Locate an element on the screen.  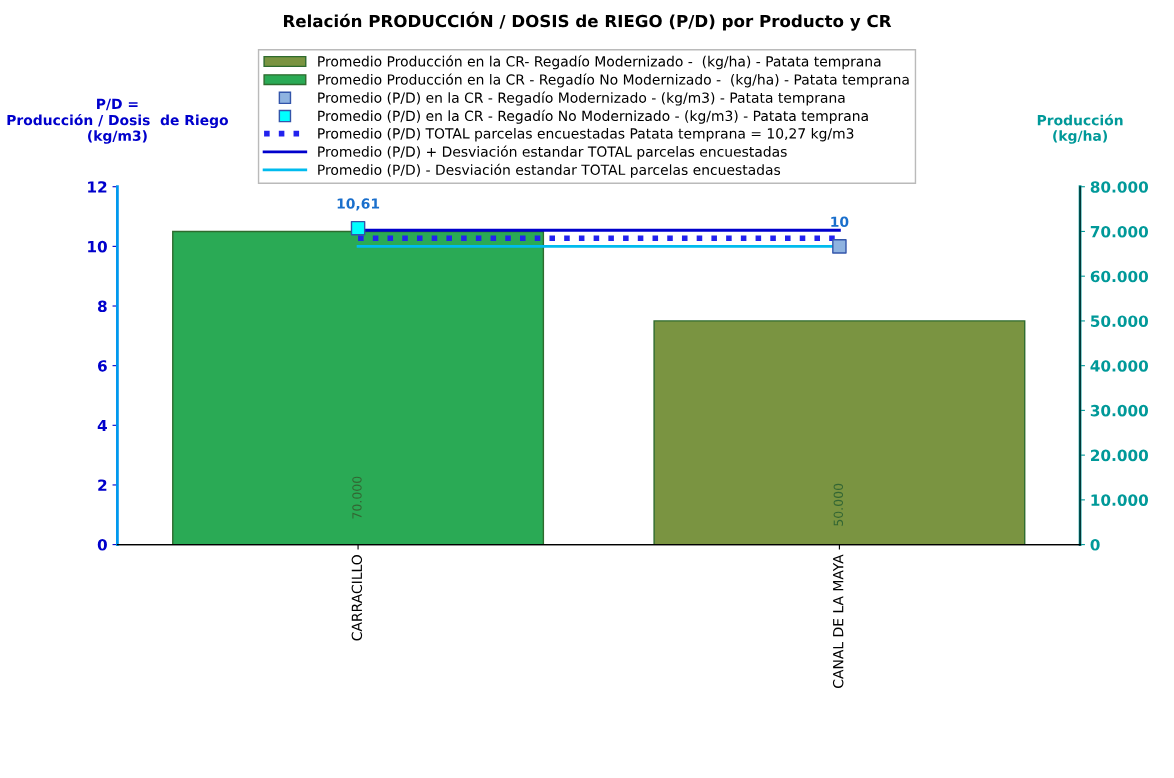
y-tick-label: 12 is located at coordinates (97, 187).